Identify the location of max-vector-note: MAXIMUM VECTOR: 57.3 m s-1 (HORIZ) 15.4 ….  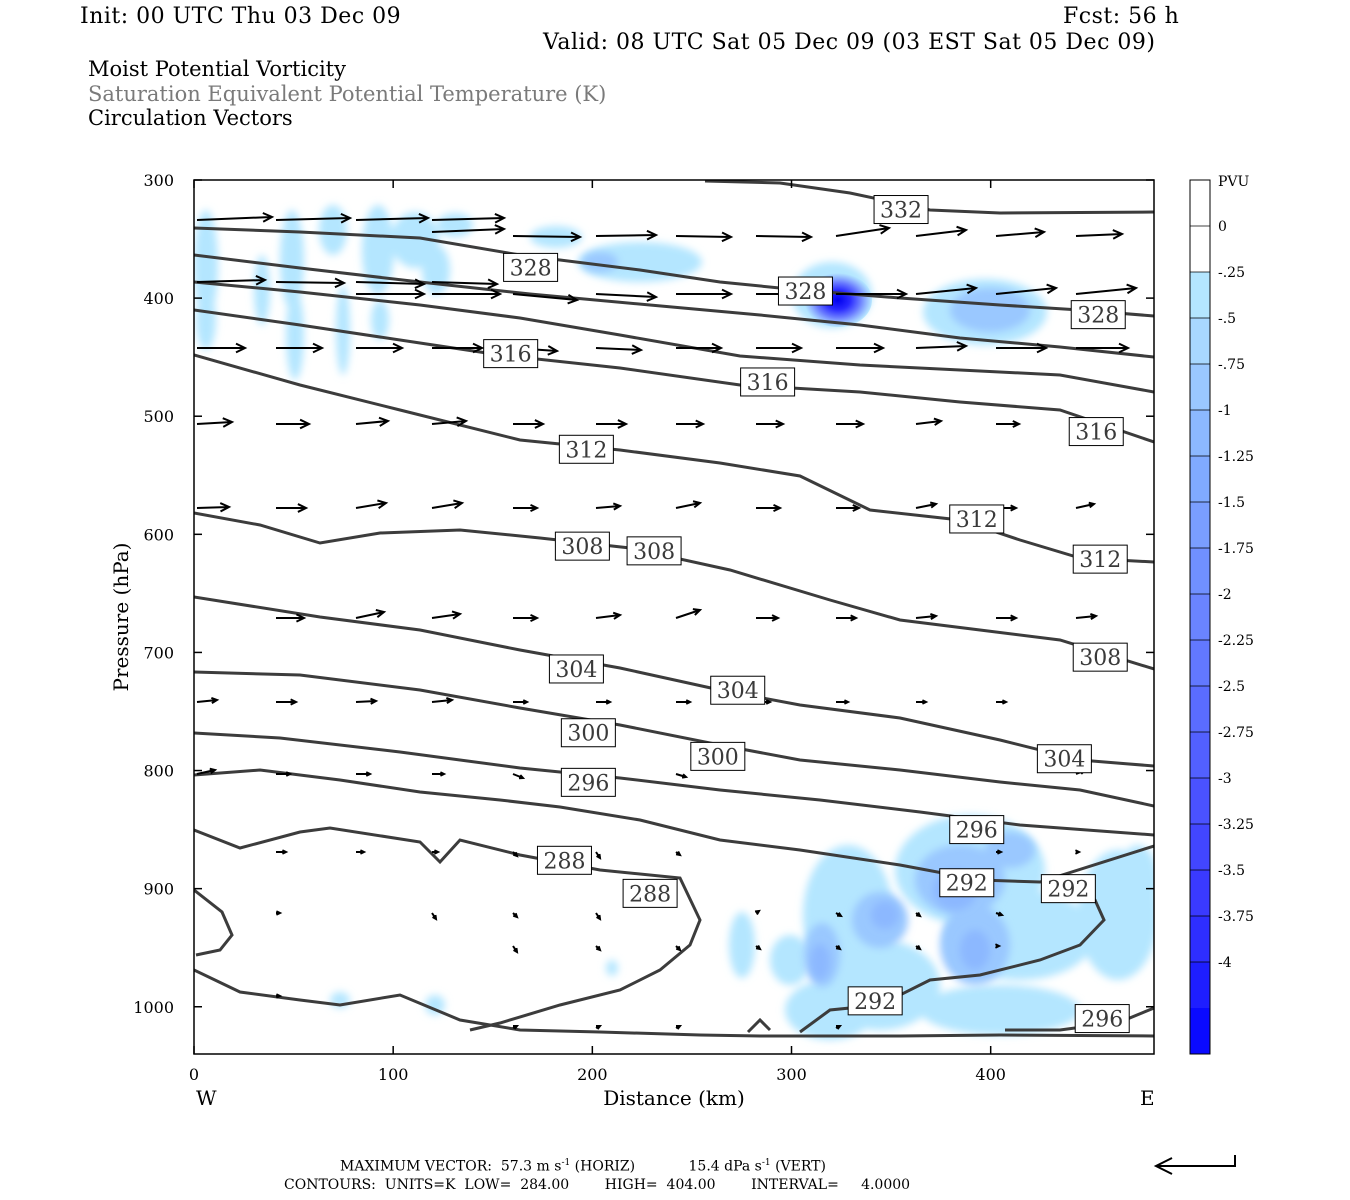
(583, 1166).